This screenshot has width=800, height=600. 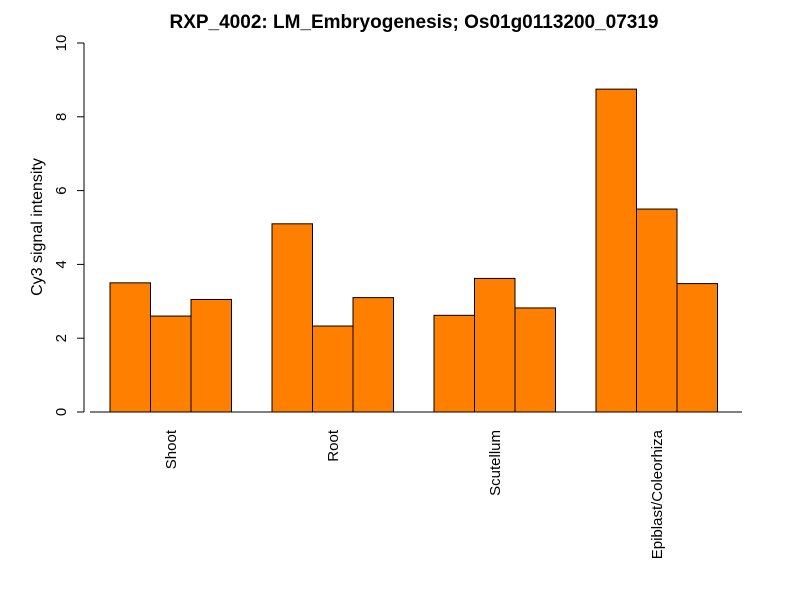 What do you see at coordinates (69, 225) in the screenshot?
I see `y-axis: 0 2 4 6 8 10` at bounding box center [69, 225].